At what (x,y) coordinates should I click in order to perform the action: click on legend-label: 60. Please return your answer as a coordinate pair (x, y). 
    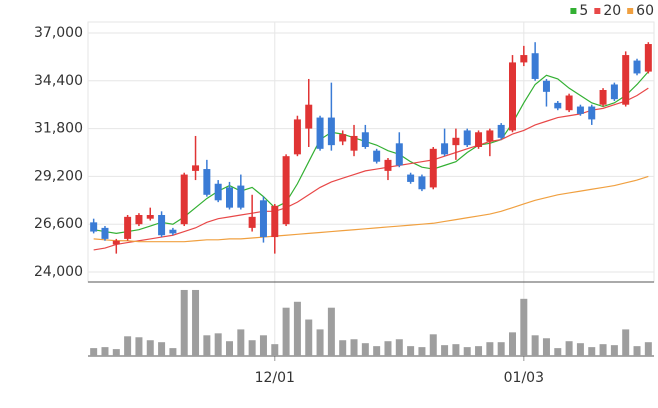
    Looking at the image, I should click on (645, 11).